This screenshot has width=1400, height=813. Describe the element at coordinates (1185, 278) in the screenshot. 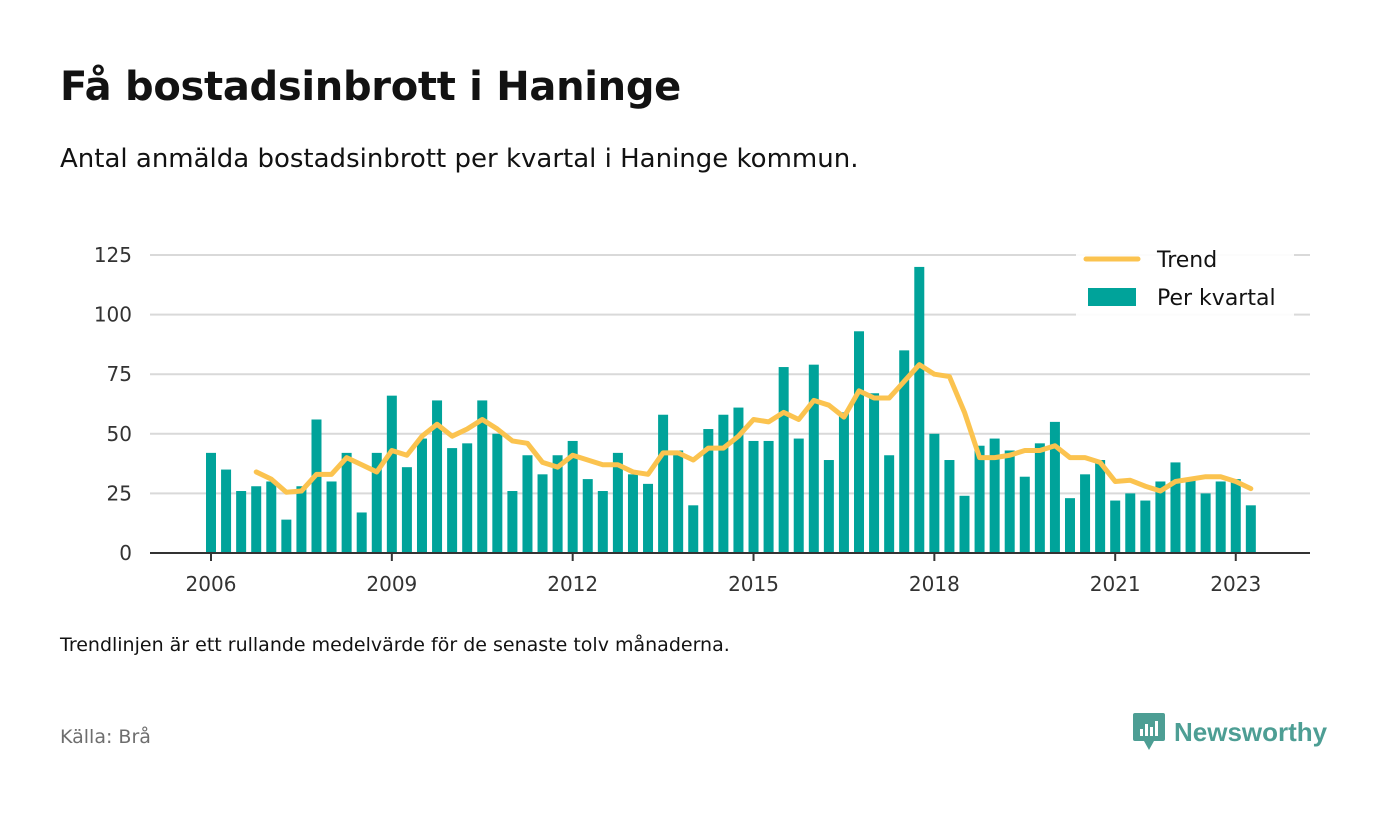

I see `legend: Trend Per kvartal` at that location.